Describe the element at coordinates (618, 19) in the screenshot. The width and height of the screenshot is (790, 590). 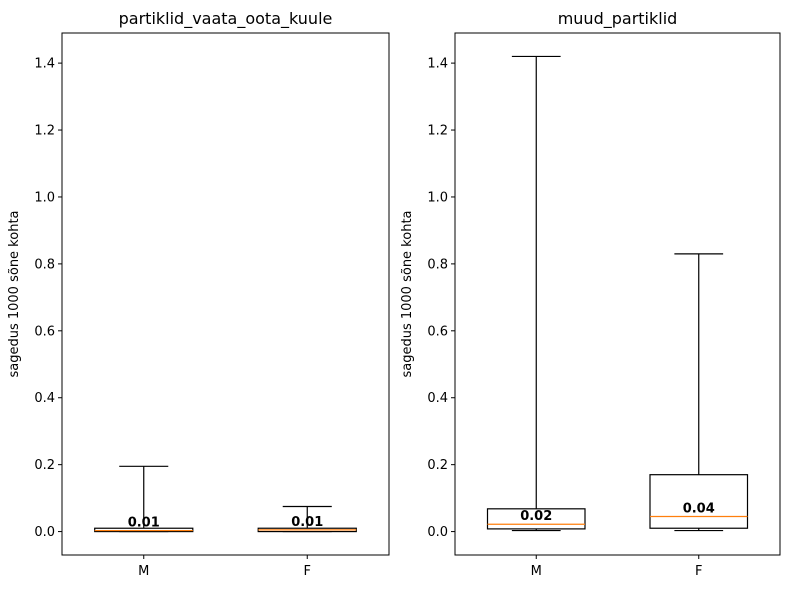
I see `chart-title: muud_partiklid` at that location.